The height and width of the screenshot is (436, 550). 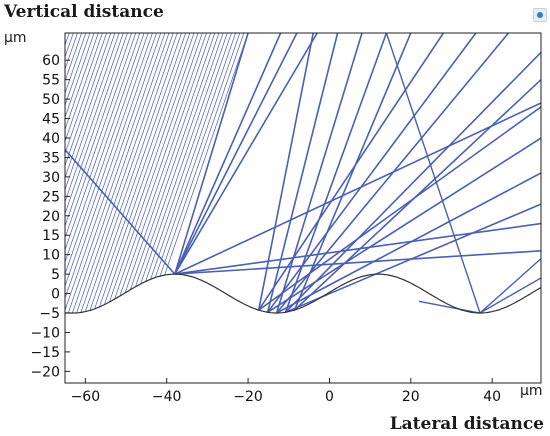 I want to click on surface-curve, so click(x=303, y=293).